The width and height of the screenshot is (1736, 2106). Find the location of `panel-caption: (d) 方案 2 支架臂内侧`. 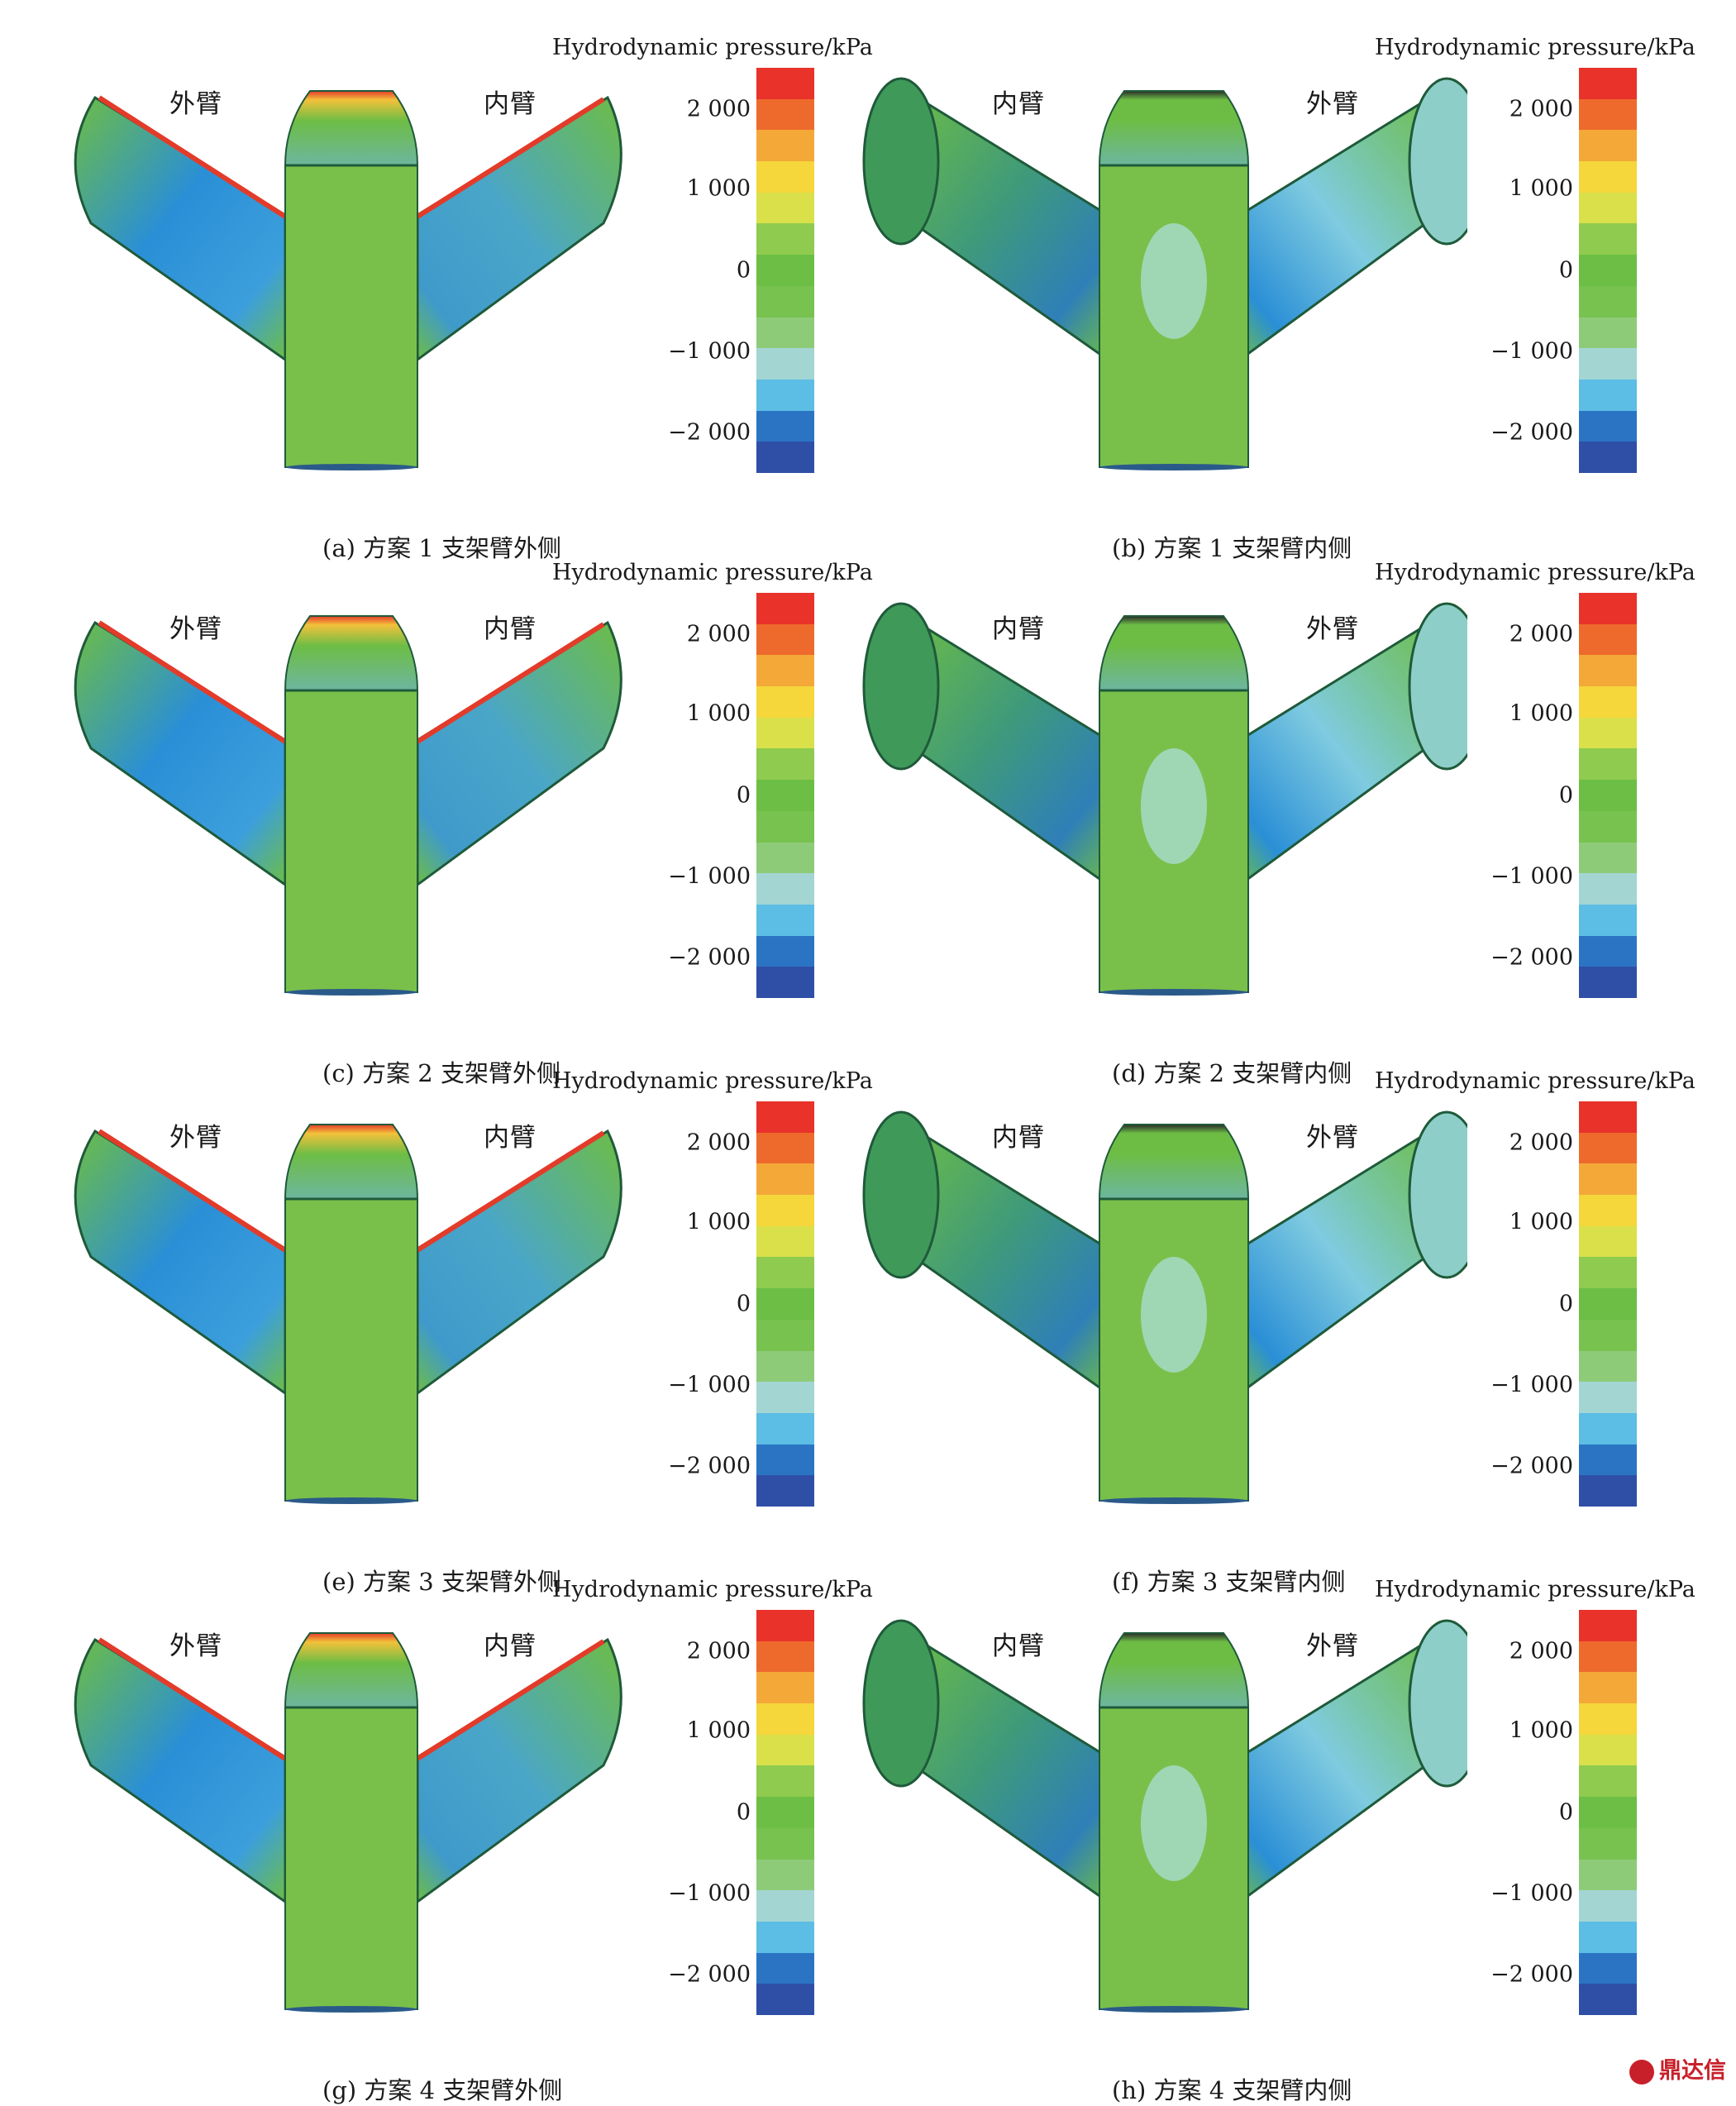

panel-caption: (d) 方案 2 支架臂内侧 is located at coordinates (1232, 1073).